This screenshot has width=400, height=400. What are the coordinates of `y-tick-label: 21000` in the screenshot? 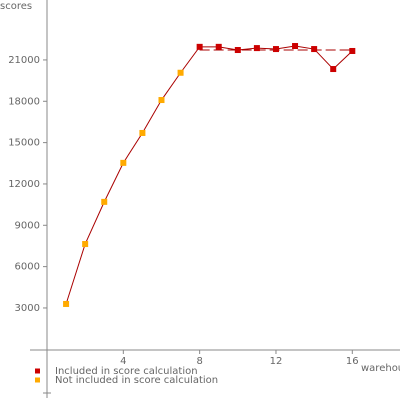 It's located at (24, 60).